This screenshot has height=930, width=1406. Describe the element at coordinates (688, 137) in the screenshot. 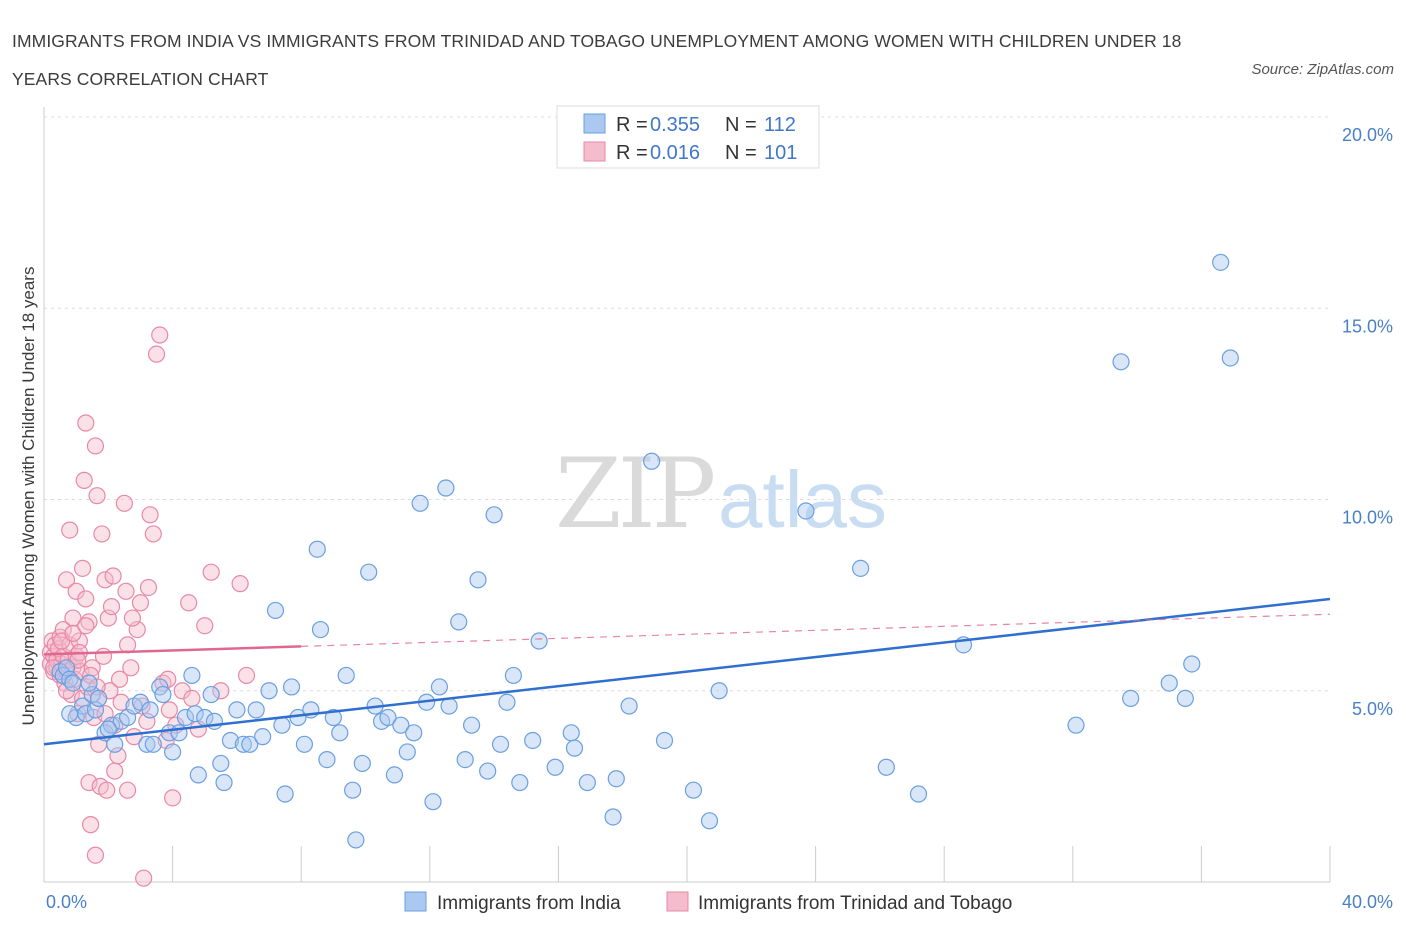

I see `legend: R = 0.355 N = 112 R = 0.016 N = 101` at that location.